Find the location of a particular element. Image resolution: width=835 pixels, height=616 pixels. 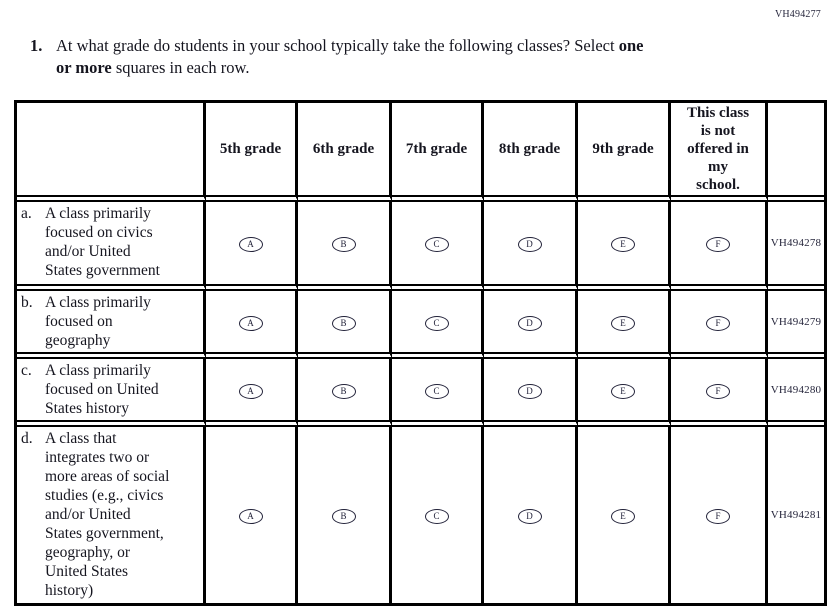

page-code: VH494277 is located at coordinates (797, 14).